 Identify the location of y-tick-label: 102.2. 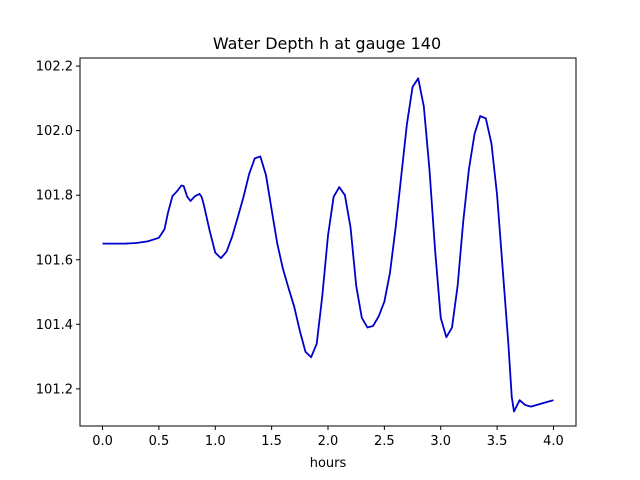
(54, 67).